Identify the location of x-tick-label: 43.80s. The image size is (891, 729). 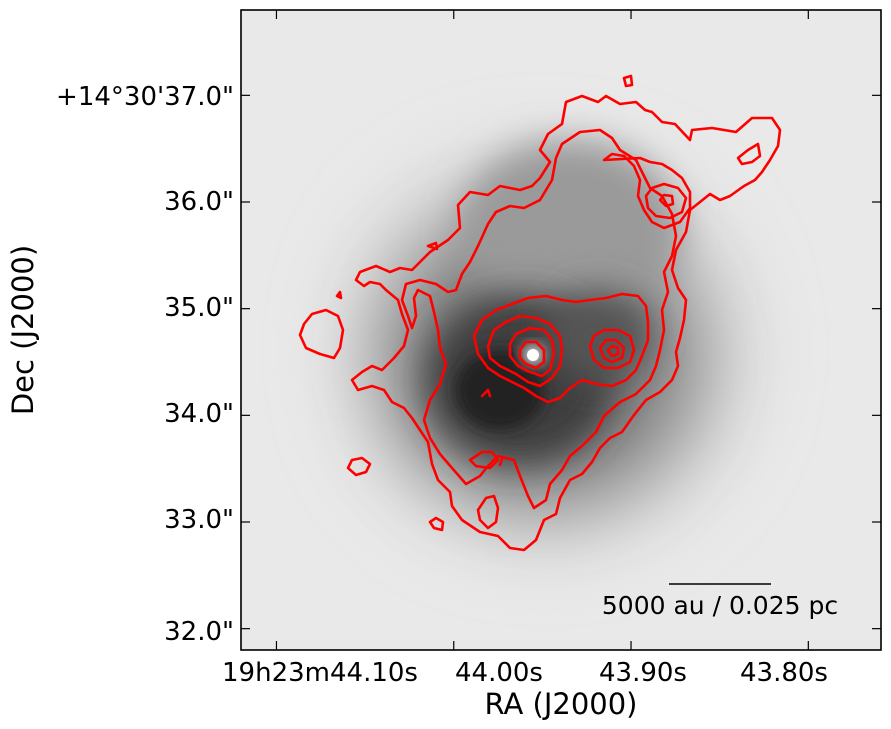
(784, 673).